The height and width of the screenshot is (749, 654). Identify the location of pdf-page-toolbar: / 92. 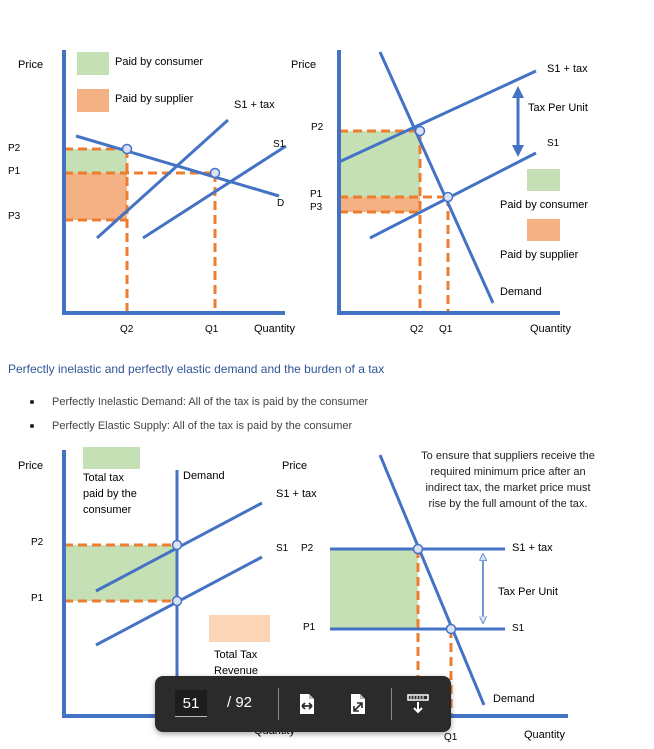
(303, 704).